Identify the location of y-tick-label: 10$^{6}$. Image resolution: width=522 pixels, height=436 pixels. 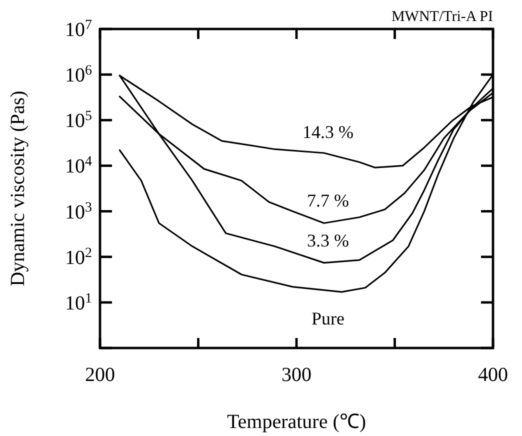
(78, 75).